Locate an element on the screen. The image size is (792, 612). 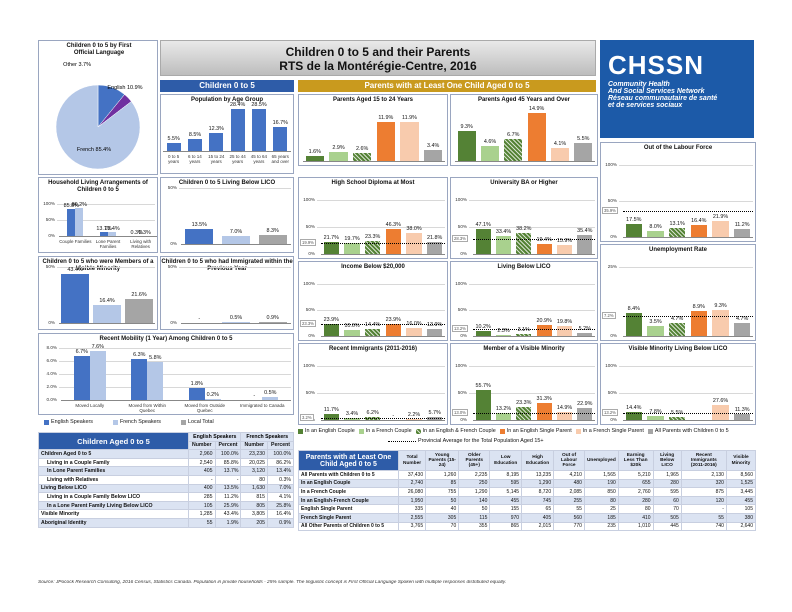
high-school-axis is located at coordinates (383, 254).